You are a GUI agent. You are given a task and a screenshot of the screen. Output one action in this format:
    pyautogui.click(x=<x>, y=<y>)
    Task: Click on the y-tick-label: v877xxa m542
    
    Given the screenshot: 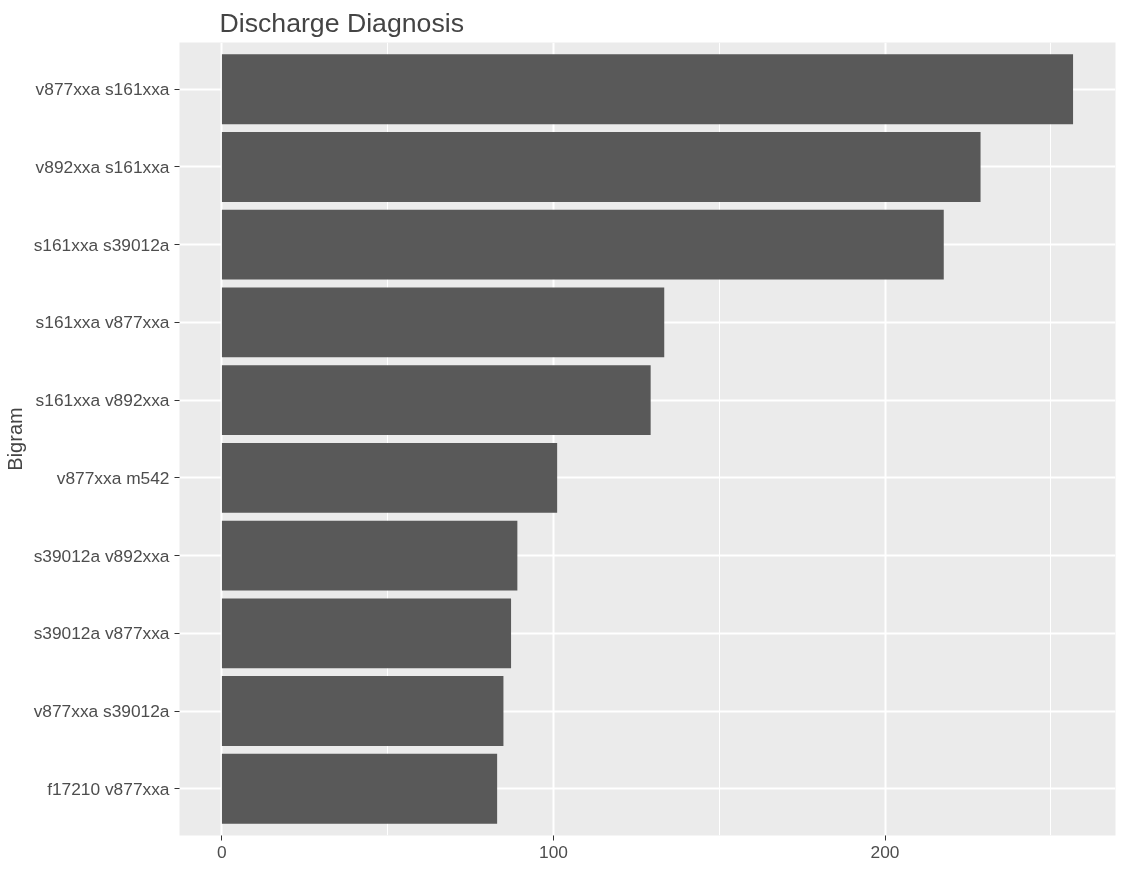 What is the action you would take?
    pyautogui.click(x=113, y=477)
    